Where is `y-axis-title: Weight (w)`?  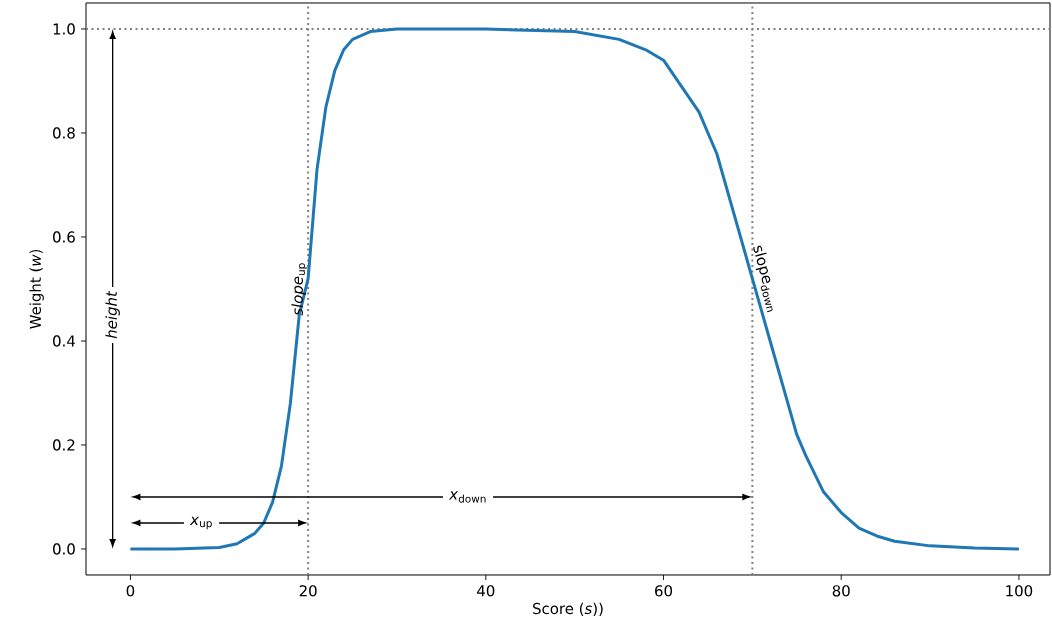 y-axis-title: Weight (w) is located at coordinates (36, 289).